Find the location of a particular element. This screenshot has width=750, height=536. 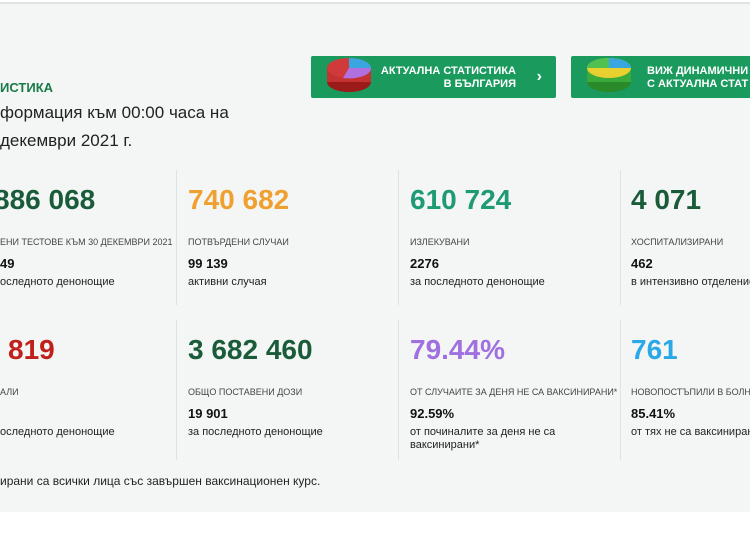

stat-label: ОТ СЛУЧАИТЕ ЗА ДЕНЯ НЕ СА ВАКСИНИРАНИ* is located at coordinates (514, 392).